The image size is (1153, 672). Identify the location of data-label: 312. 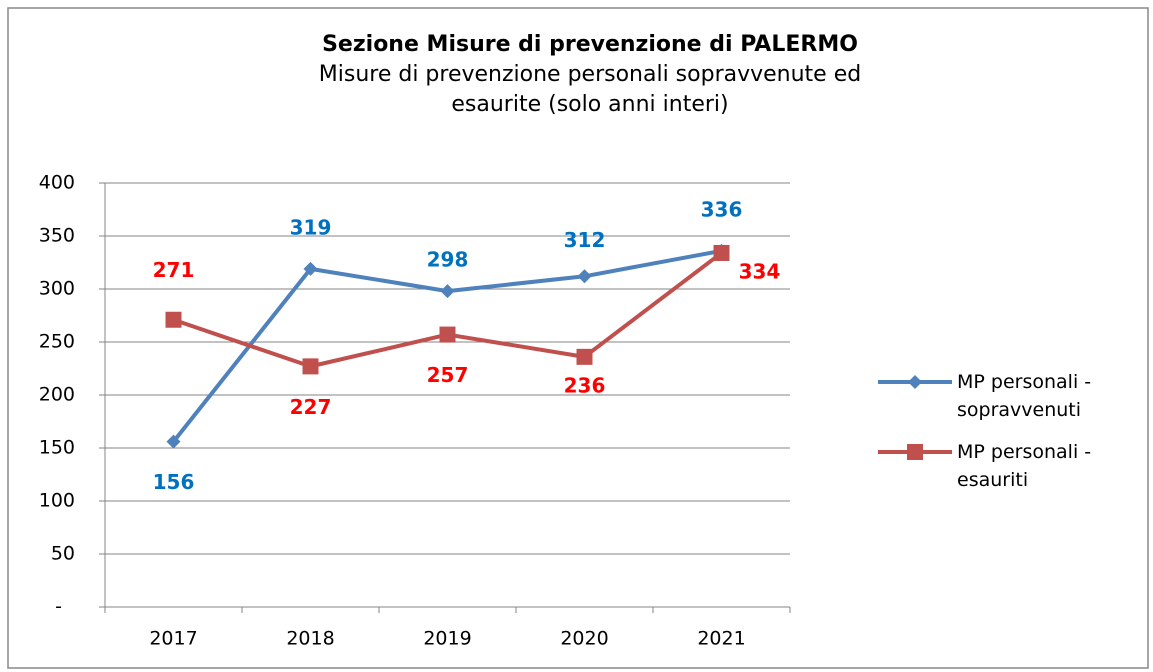
(585, 240).